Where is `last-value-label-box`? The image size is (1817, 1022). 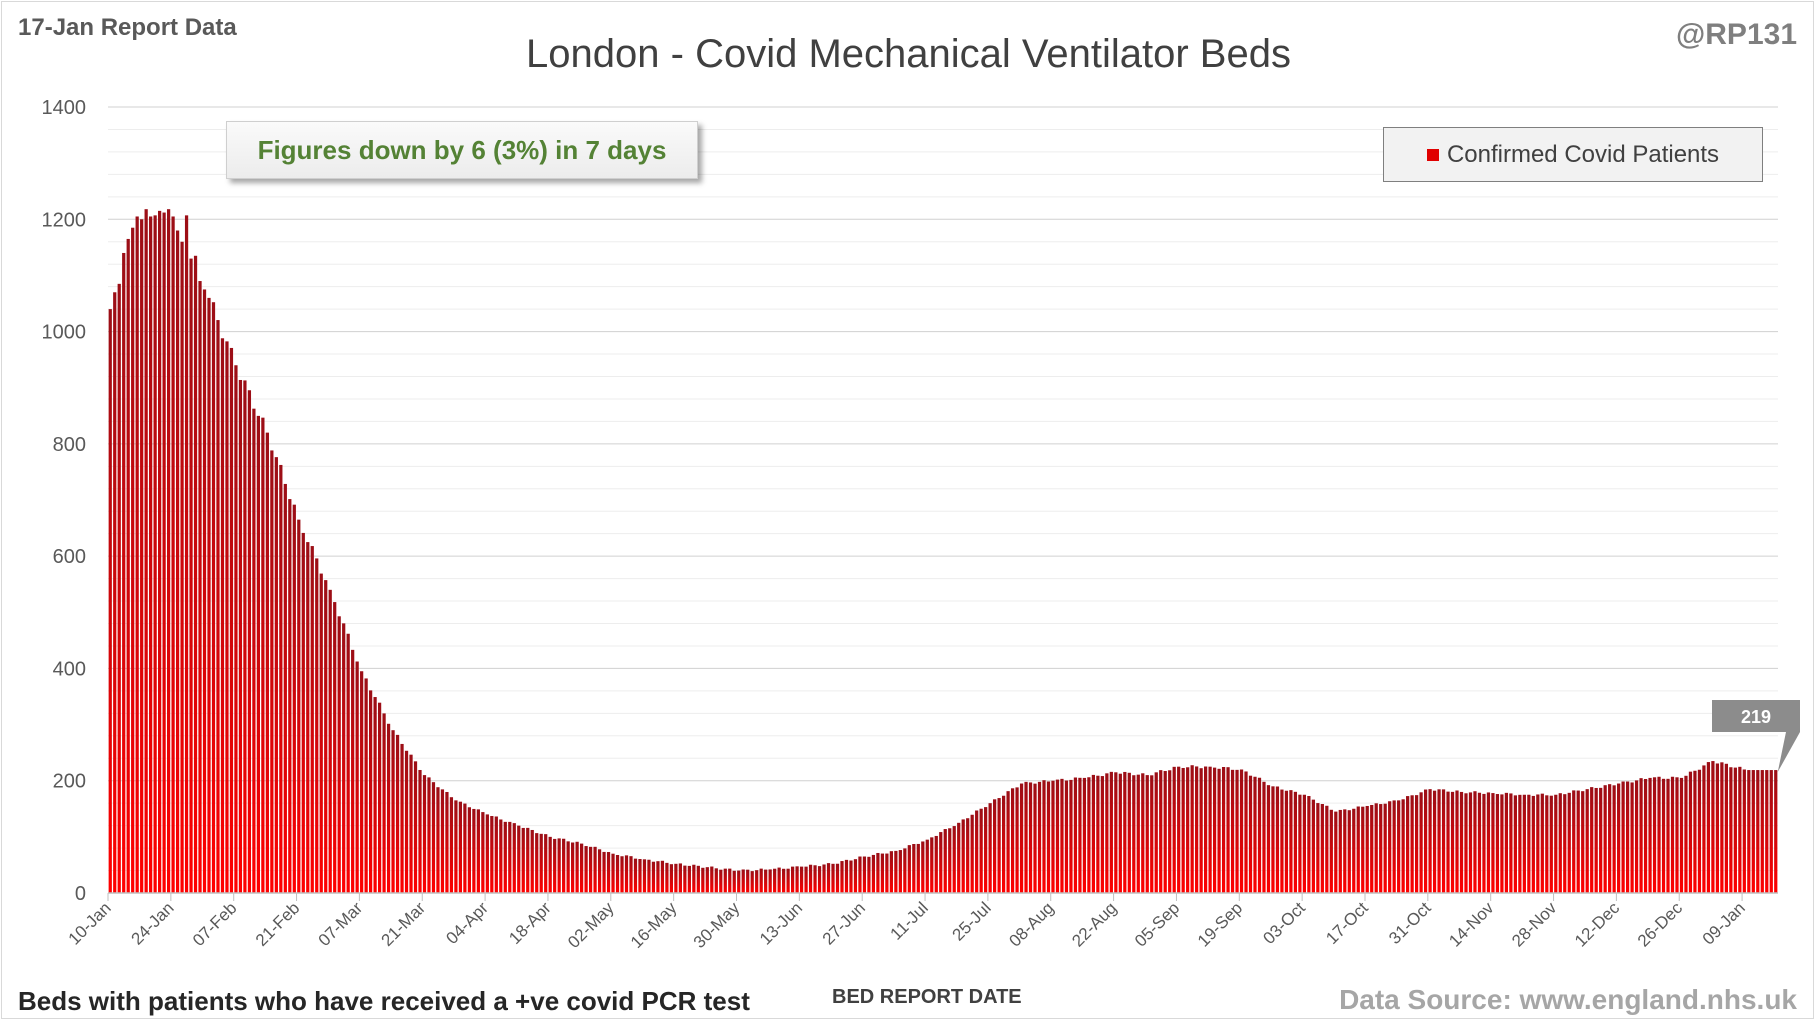 last-value-label-box is located at coordinates (1756, 736).